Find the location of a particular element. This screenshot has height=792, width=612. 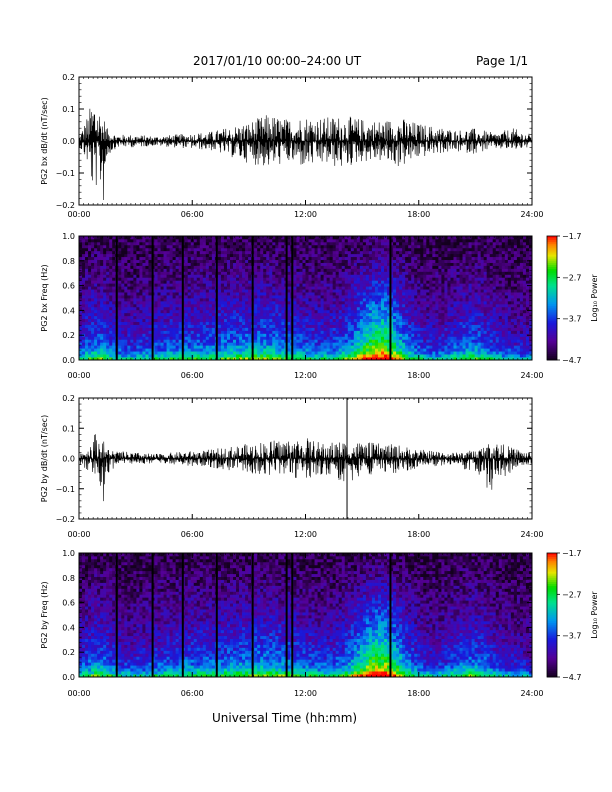

y-axis-label: PG2 bx Freq (Hz) is located at coordinates (44, 297).